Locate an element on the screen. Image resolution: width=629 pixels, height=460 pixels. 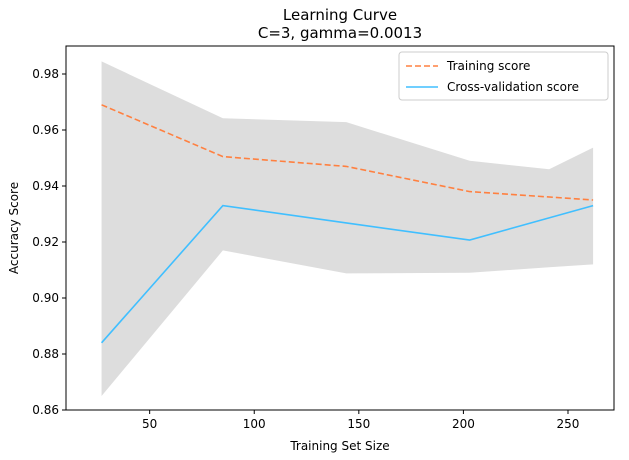
chart-title-line1: Learning Curve is located at coordinates (340, 15).